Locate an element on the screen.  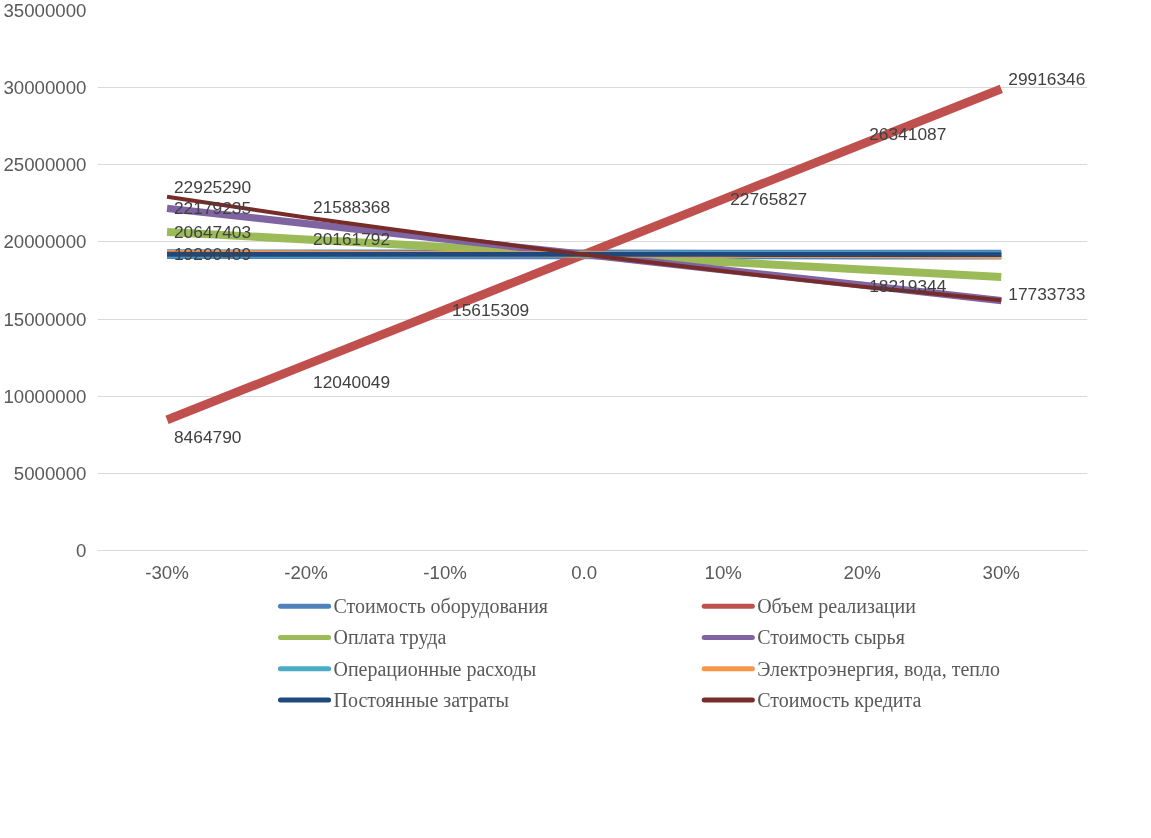
x-tick-label: -10% is located at coordinates (445, 572).